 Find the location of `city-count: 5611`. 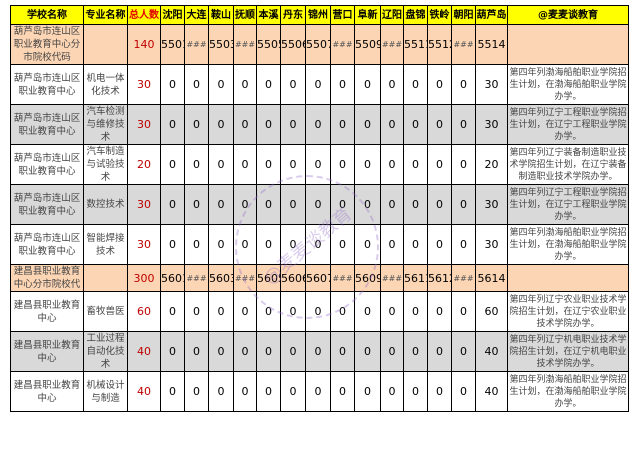

city-count: 5611 is located at coordinates (415, 278).